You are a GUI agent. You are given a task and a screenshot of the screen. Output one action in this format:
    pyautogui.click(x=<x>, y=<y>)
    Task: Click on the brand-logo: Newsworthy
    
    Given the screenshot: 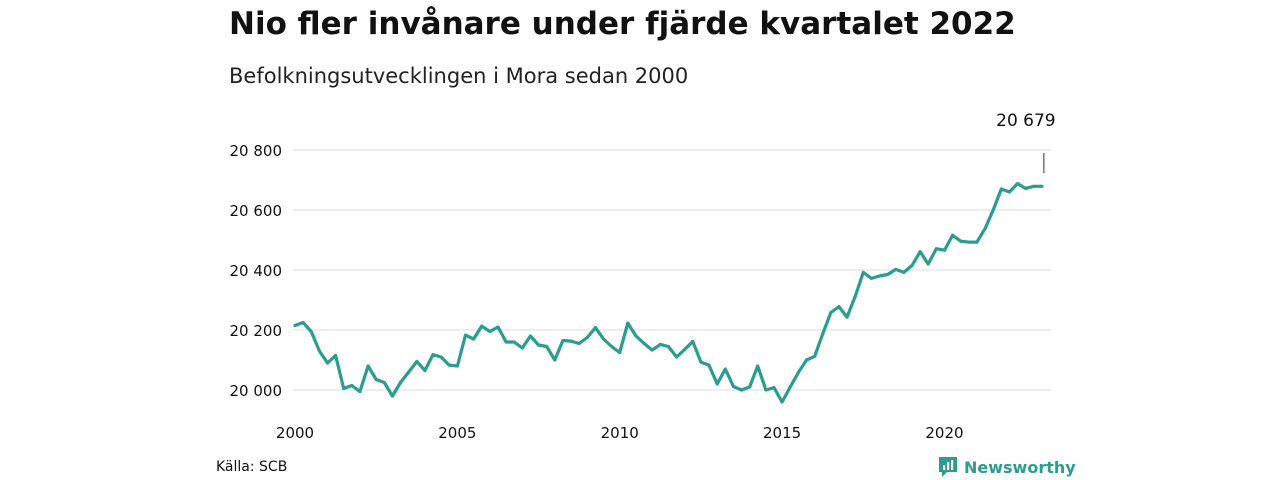 What is the action you would take?
    pyautogui.click(x=1007, y=467)
    